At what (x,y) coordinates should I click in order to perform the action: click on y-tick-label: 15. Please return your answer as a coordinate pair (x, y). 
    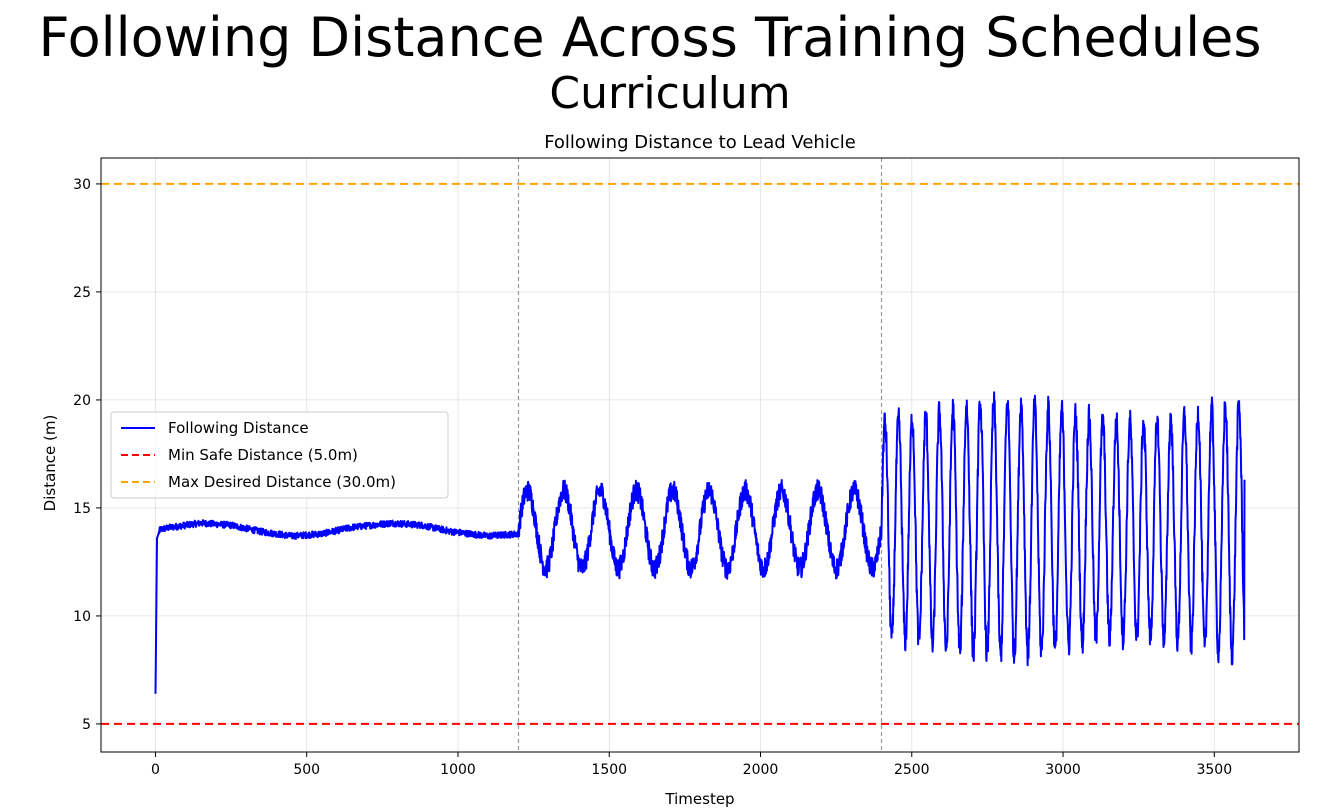
    Looking at the image, I should click on (82, 509).